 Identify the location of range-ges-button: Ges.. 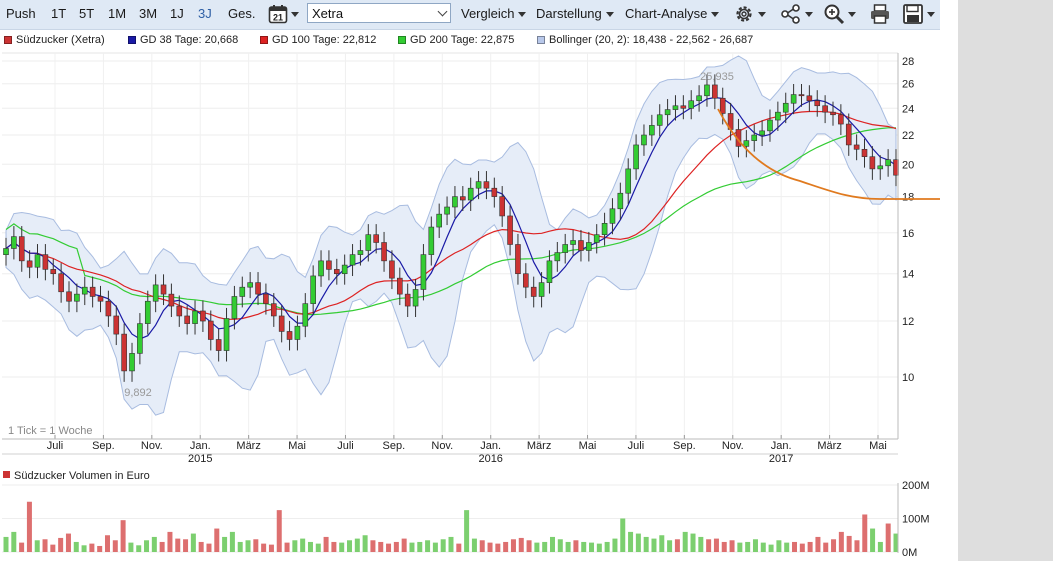
(242, 13).